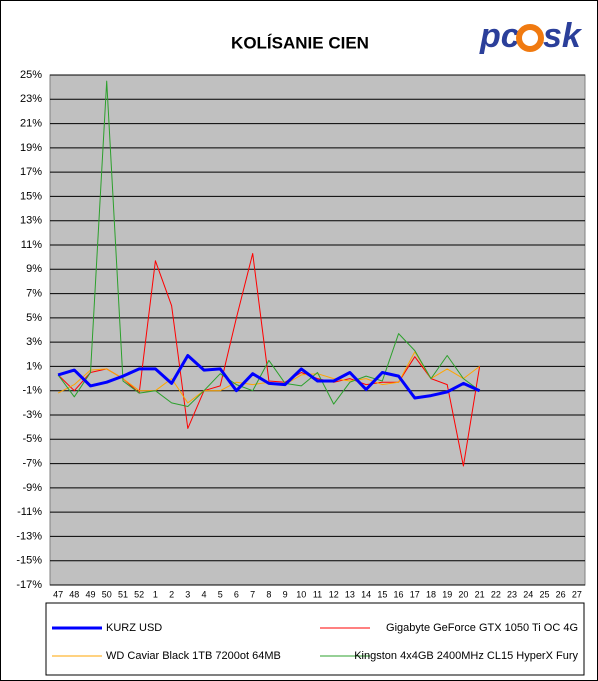  I want to click on x-tick-label: 24, so click(528, 594).